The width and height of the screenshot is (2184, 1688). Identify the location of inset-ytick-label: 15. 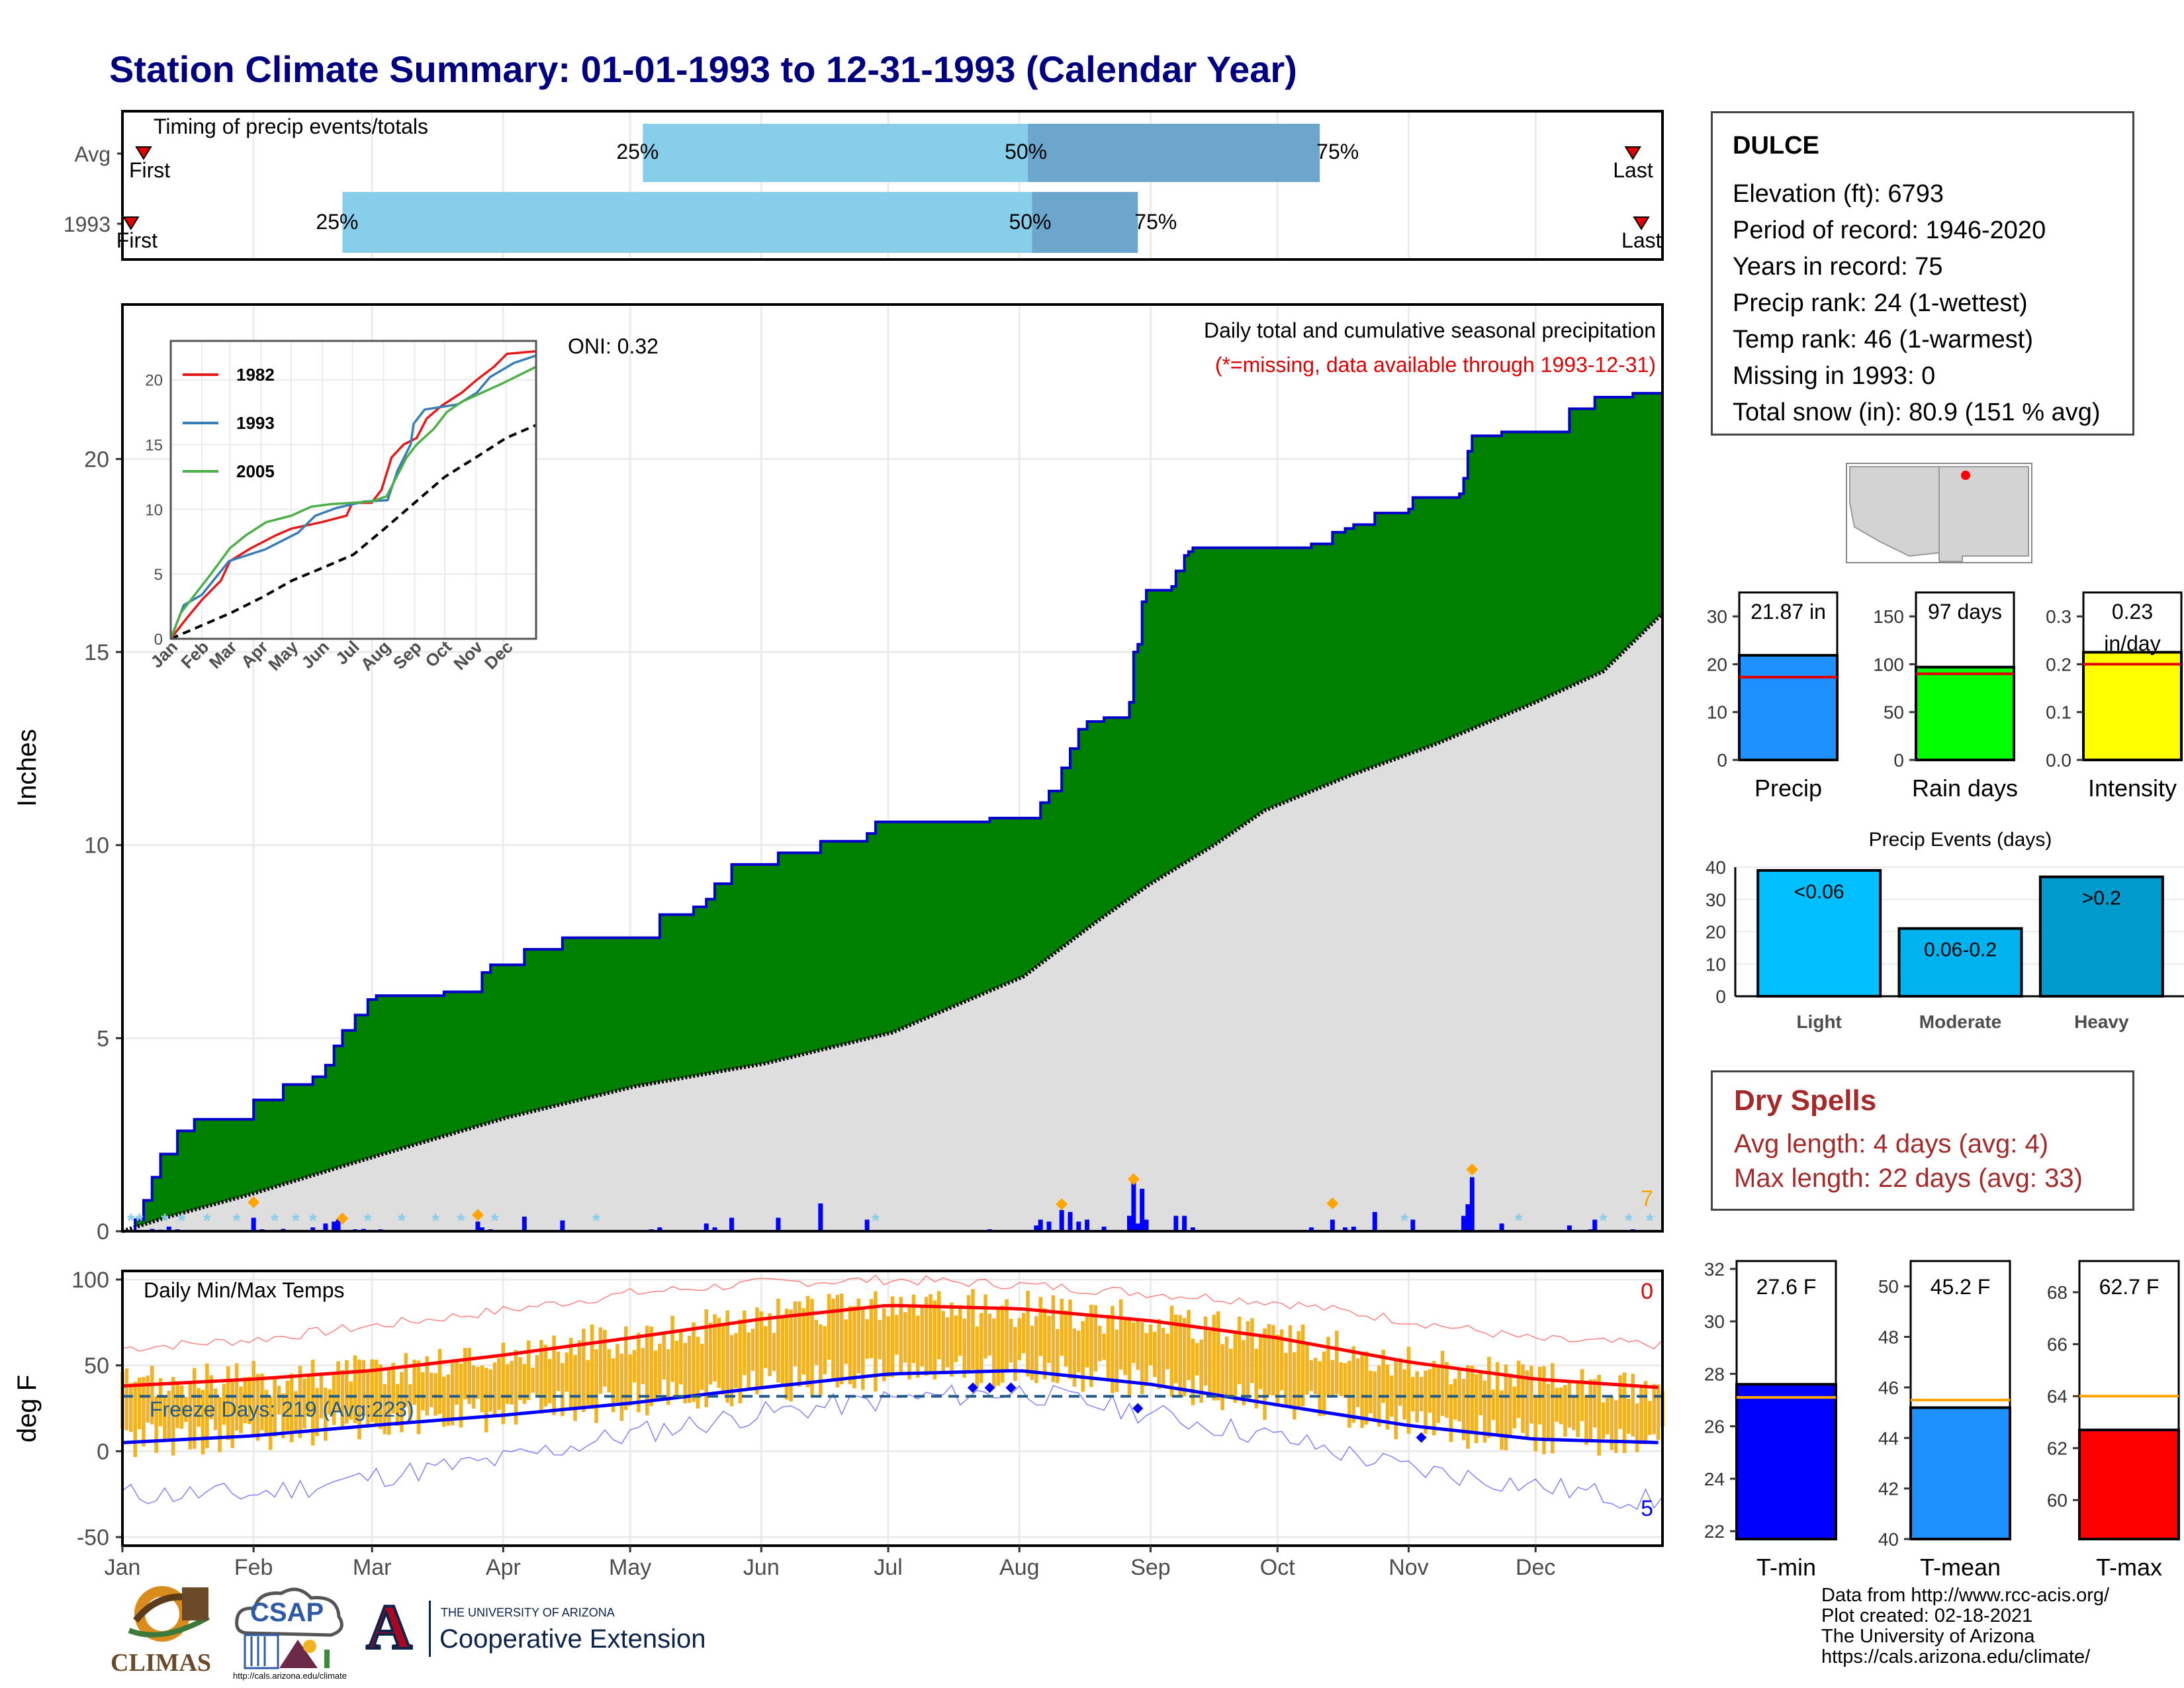
(154, 446).